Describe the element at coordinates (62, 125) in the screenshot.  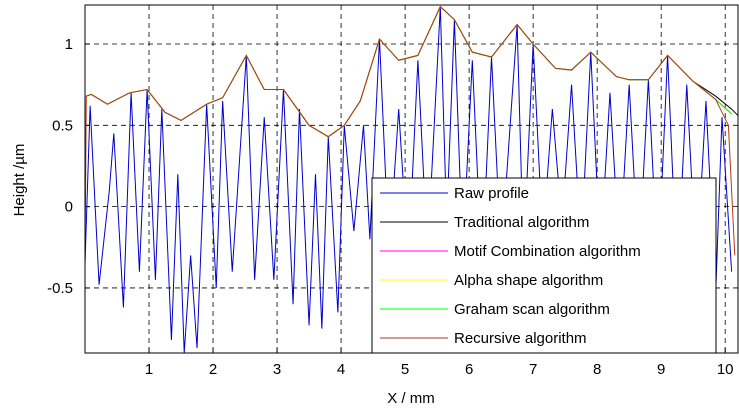
I see `y-tick-label: 0.5` at that location.